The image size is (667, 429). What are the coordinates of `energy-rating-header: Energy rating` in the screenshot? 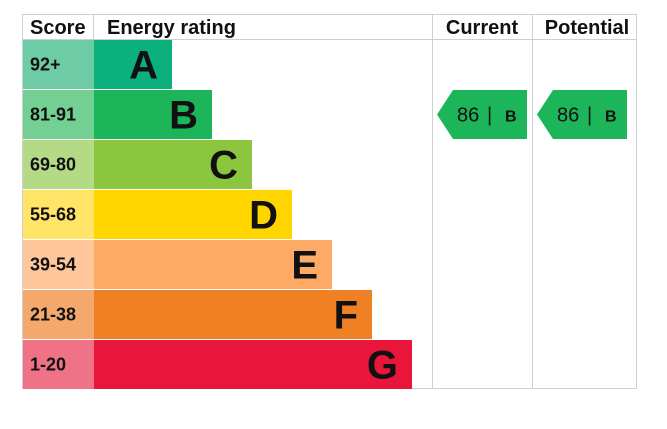 It's located at (171, 28).